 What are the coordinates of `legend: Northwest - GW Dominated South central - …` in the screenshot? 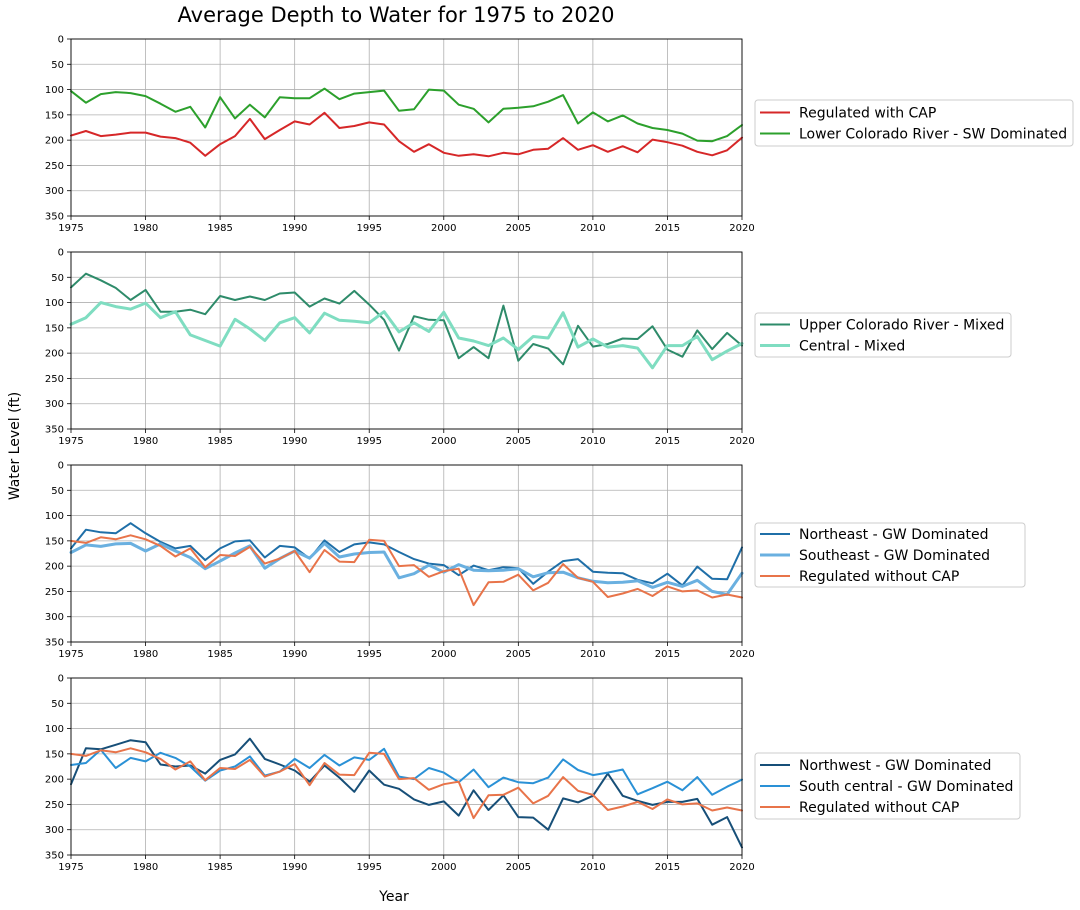 It's located at (887, 786).